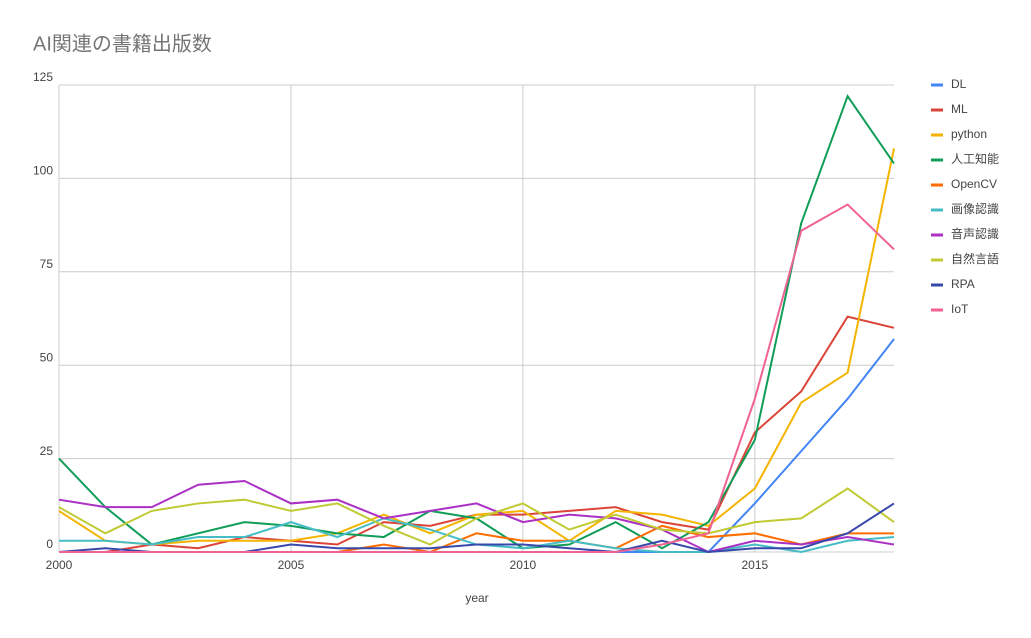 The width and height of the screenshot is (1031, 638). What do you see at coordinates (975, 208) in the screenshot?
I see `legend-label: 画像認識` at bounding box center [975, 208].